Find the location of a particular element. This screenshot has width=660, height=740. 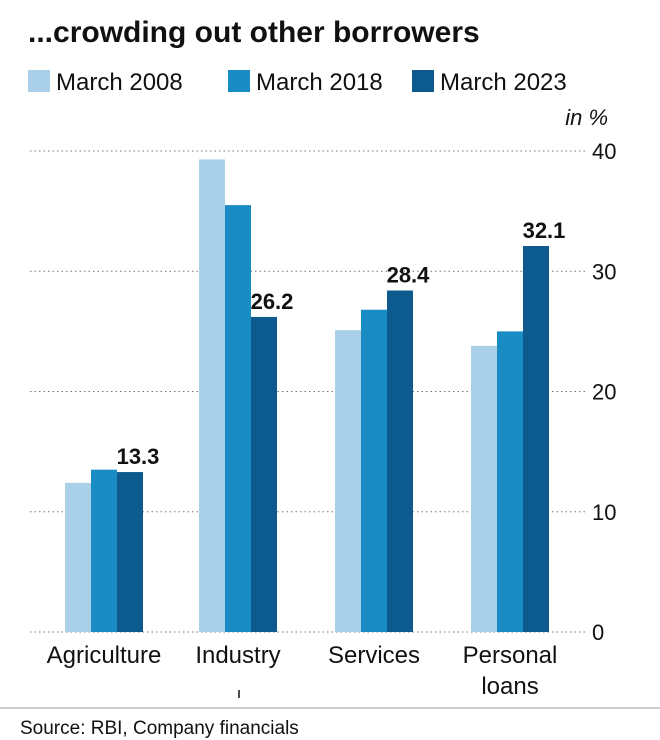

y-axis-ticks: 0 10 20 30 40 is located at coordinates (604, 392).